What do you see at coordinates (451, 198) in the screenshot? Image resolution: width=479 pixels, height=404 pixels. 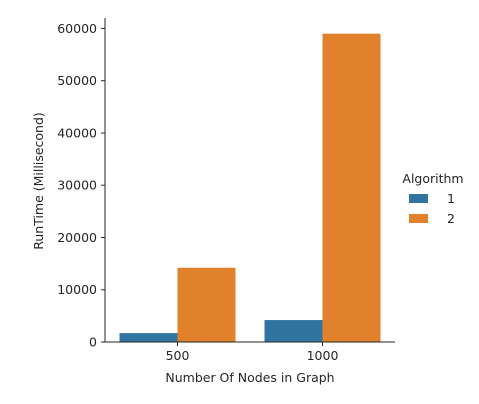 I see `legend-label-1: 1` at bounding box center [451, 198].